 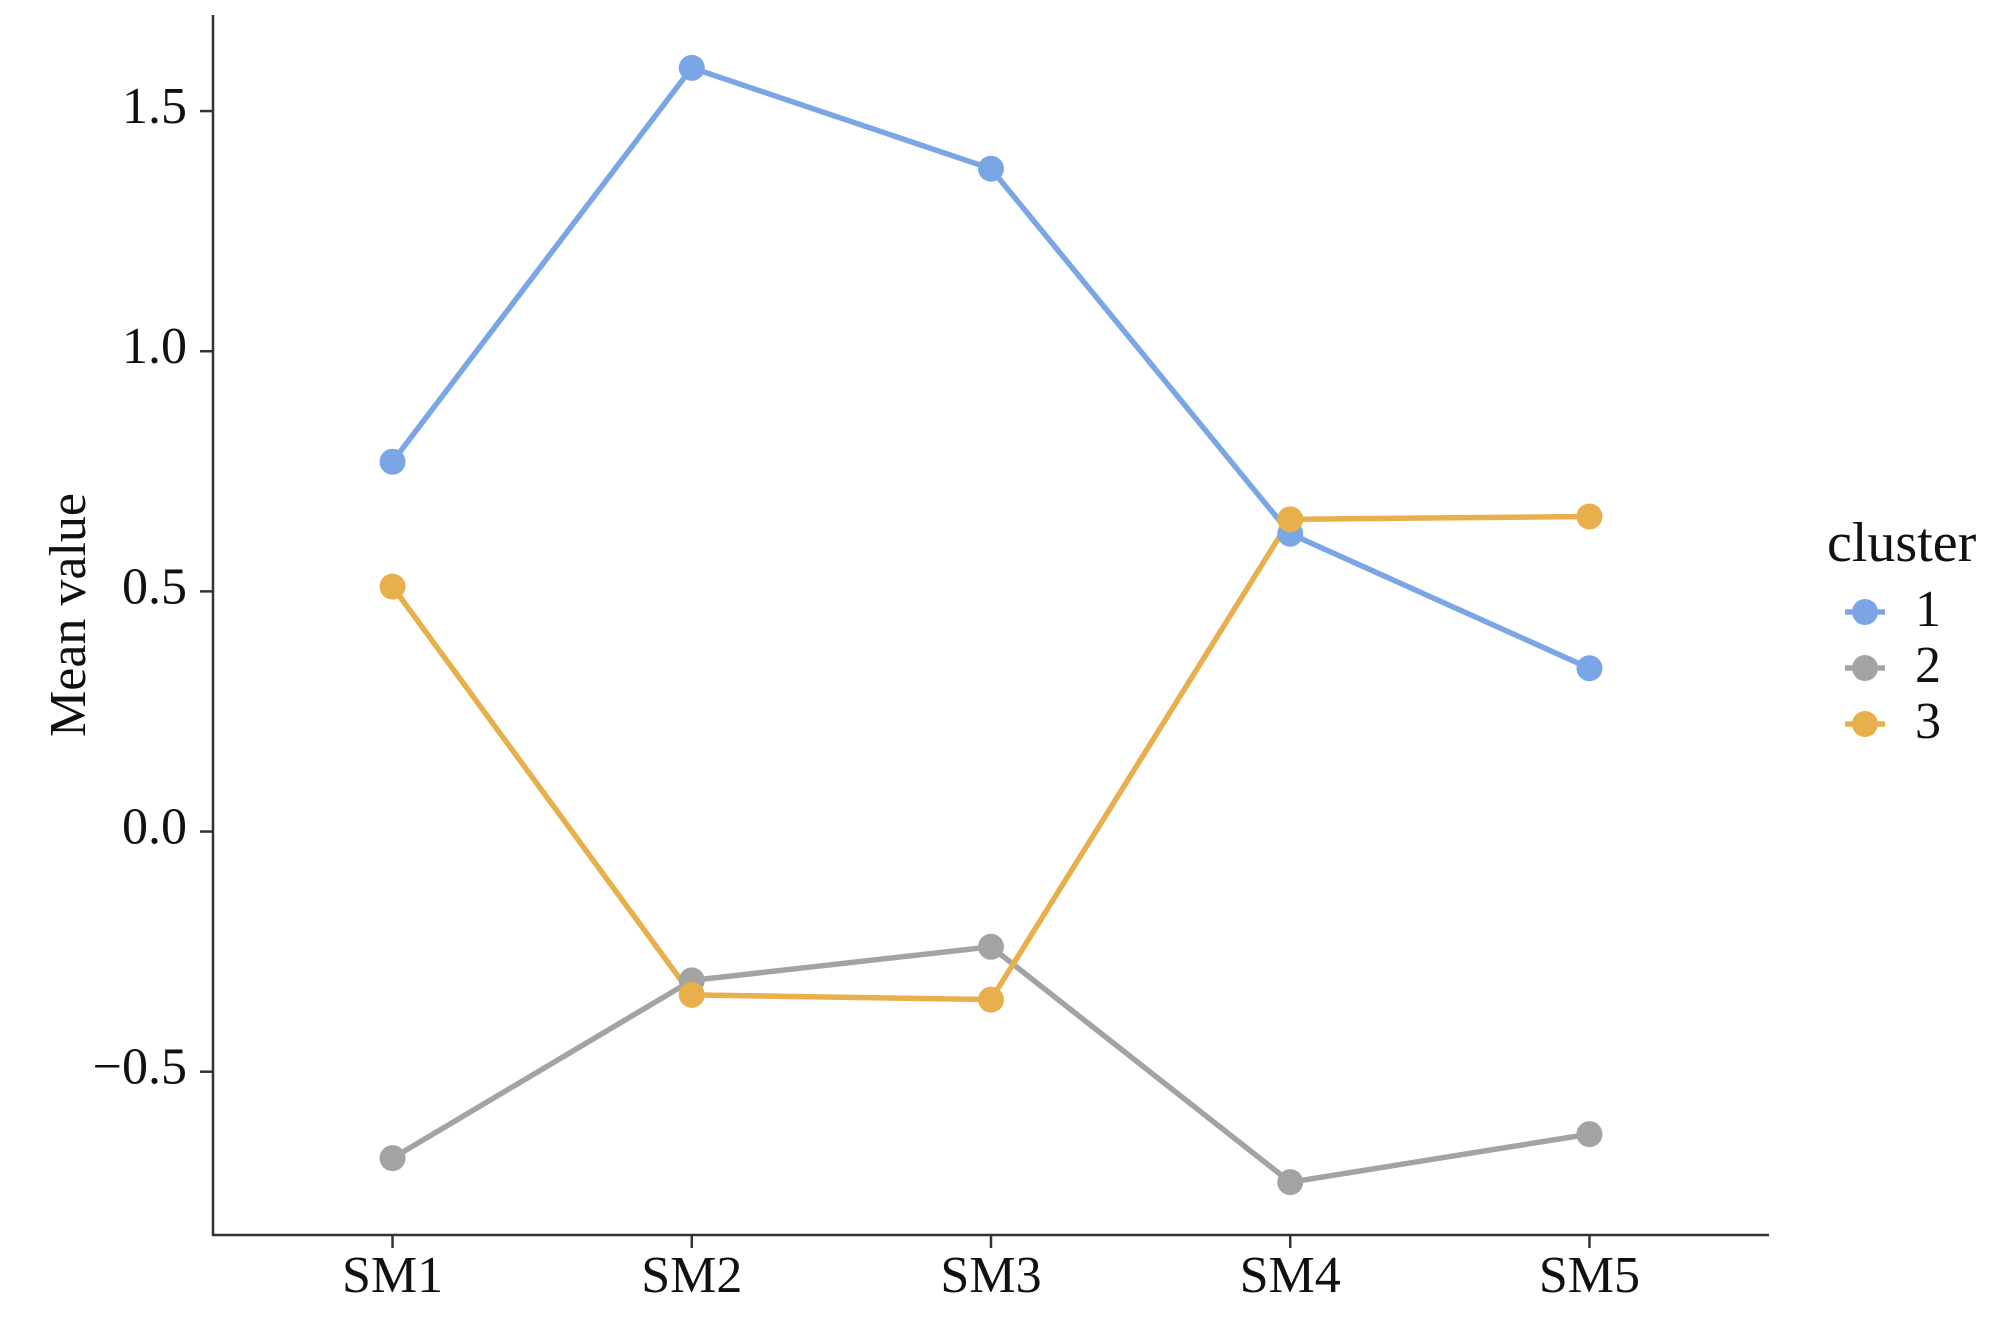 I want to click on x-tick-label: SM3, so click(x=990, y=1275).